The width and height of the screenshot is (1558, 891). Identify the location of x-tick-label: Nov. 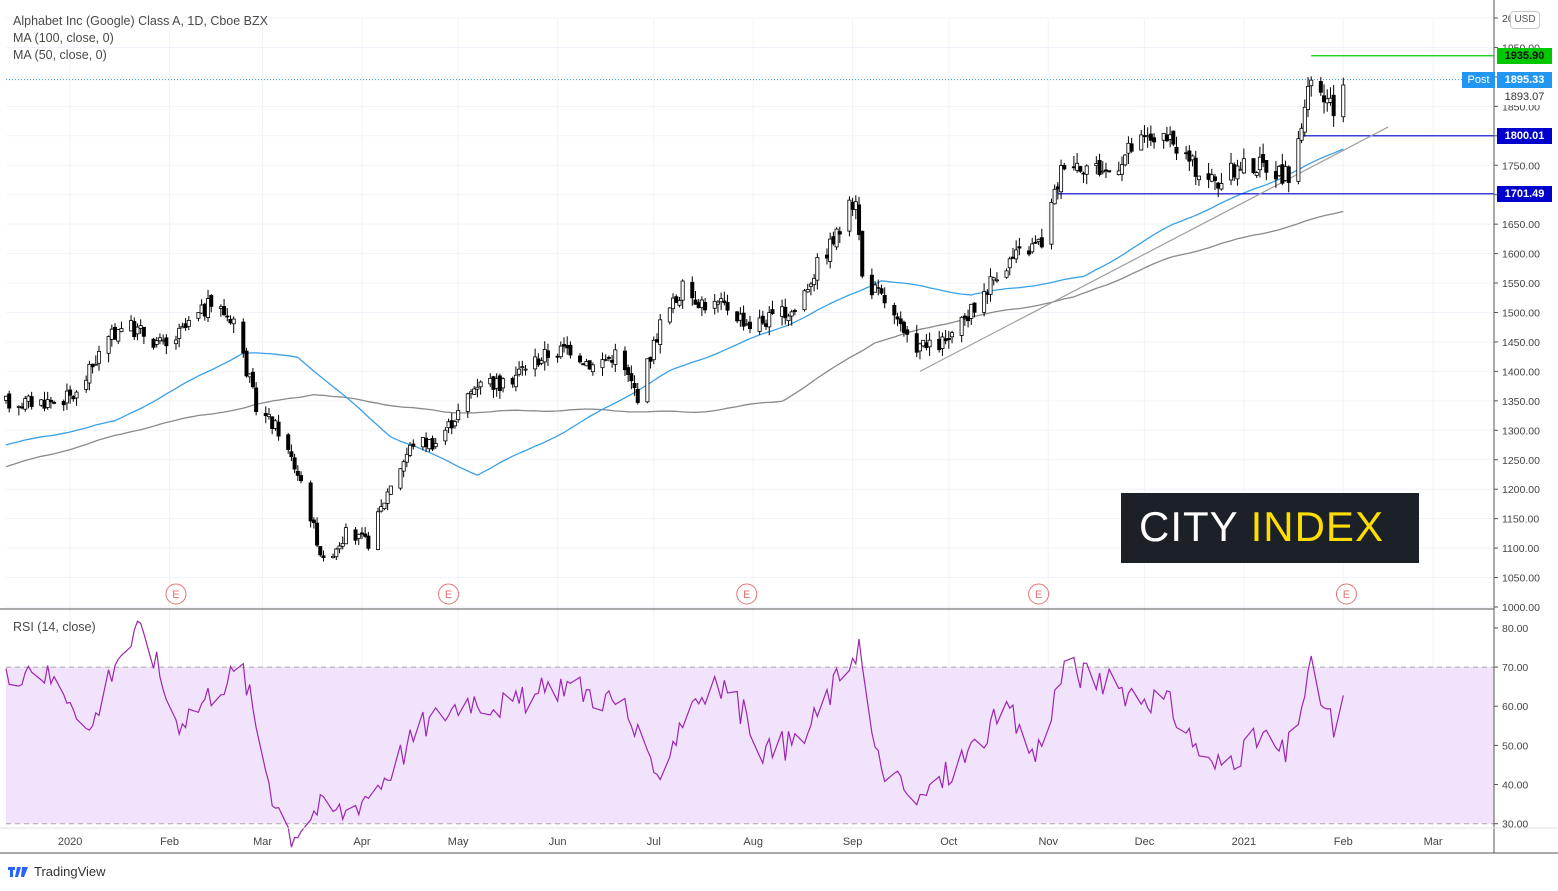
(1048, 842).